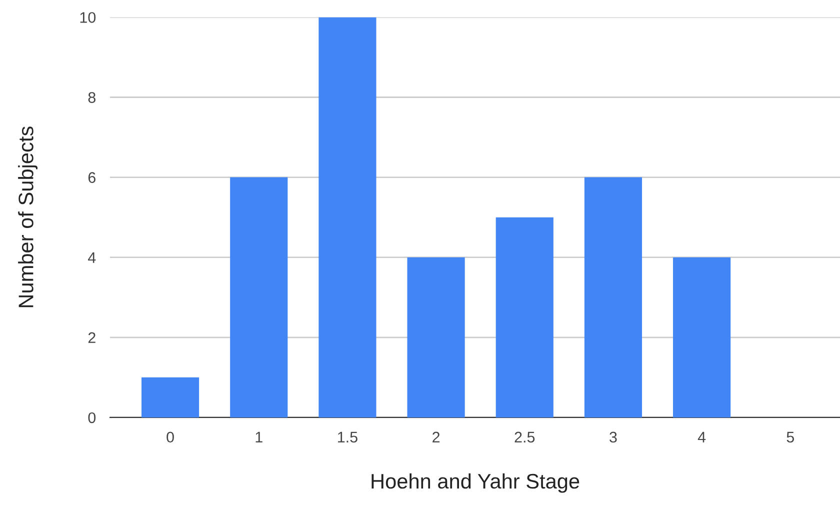  Describe the element at coordinates (170, 437) in the screenshot. I see `x-tick-label: 0` at that location.